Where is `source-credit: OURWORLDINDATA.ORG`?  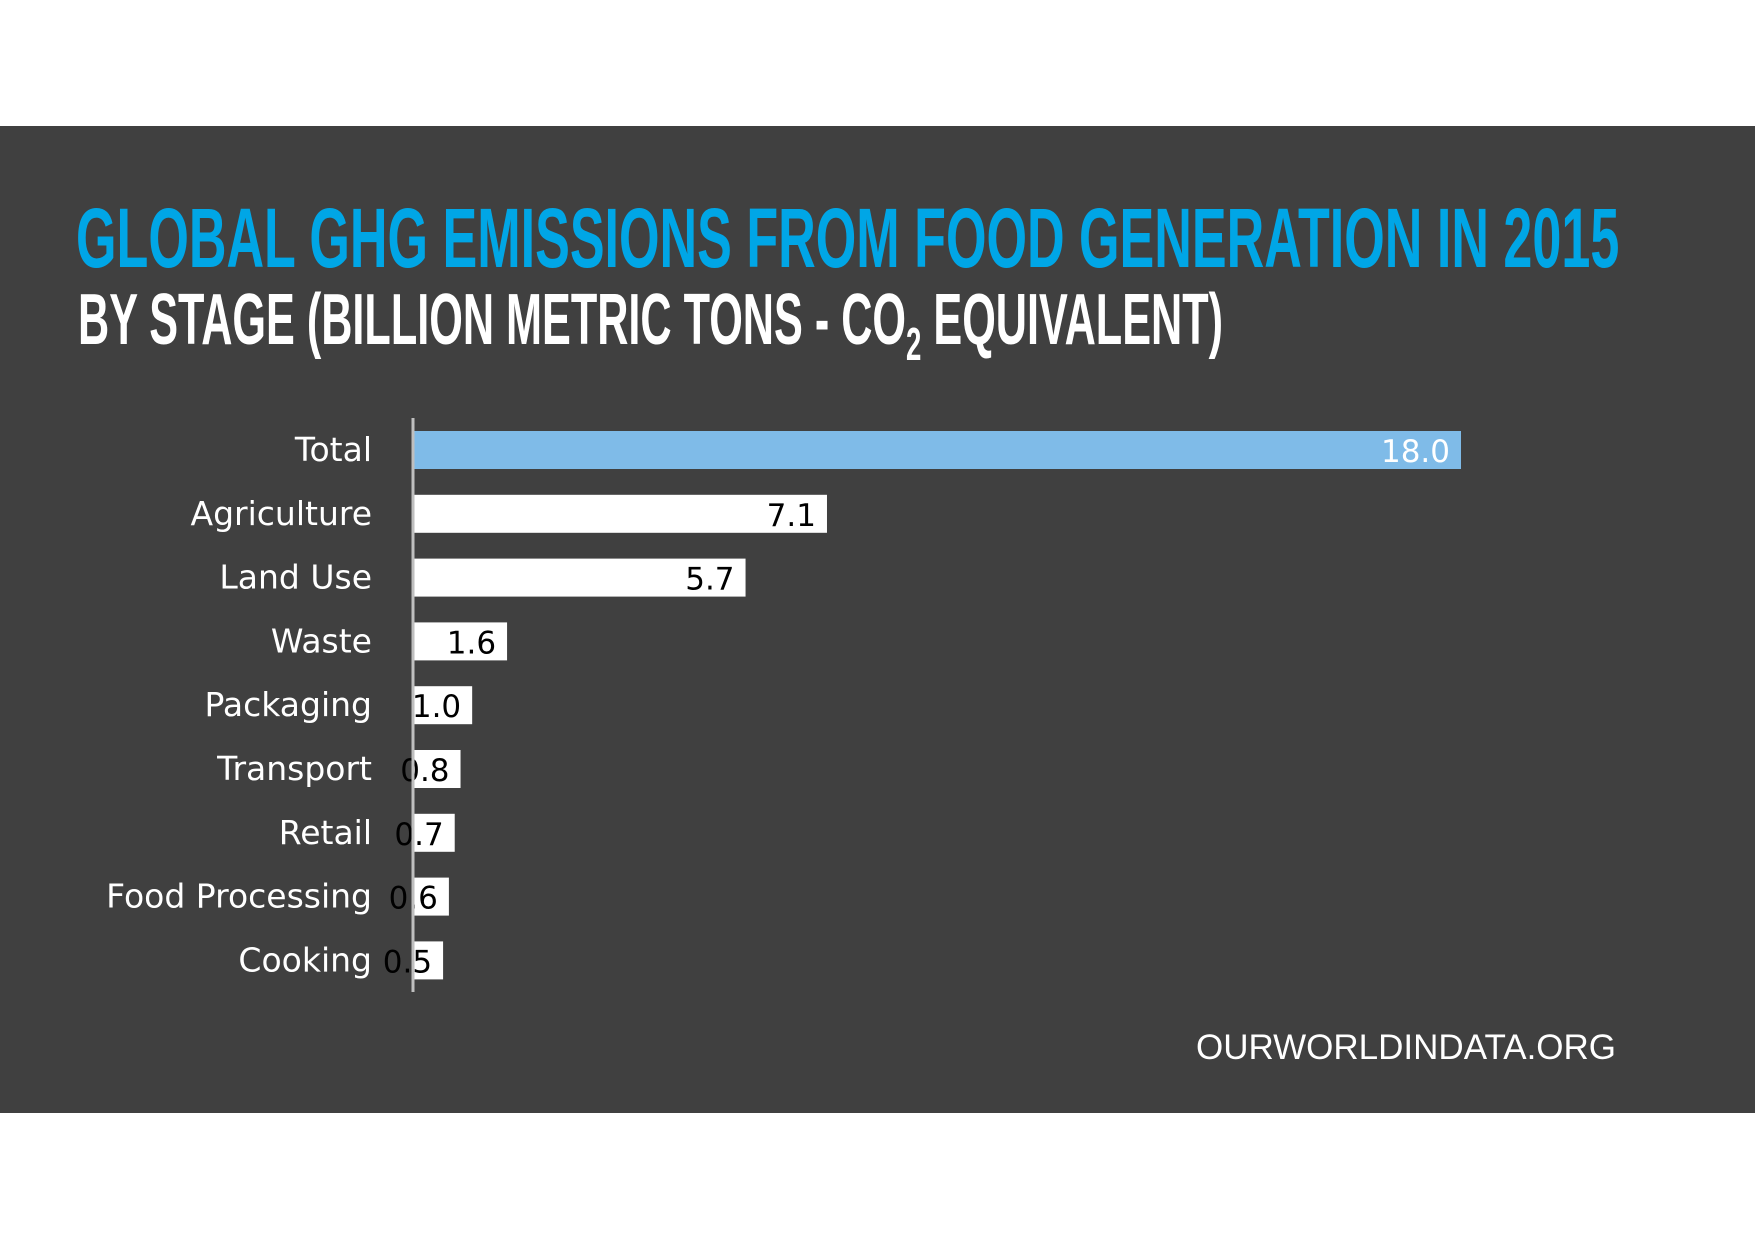 source-credit: OURWORLDINDATA.ORG is located at coordinates (1406, 1047).